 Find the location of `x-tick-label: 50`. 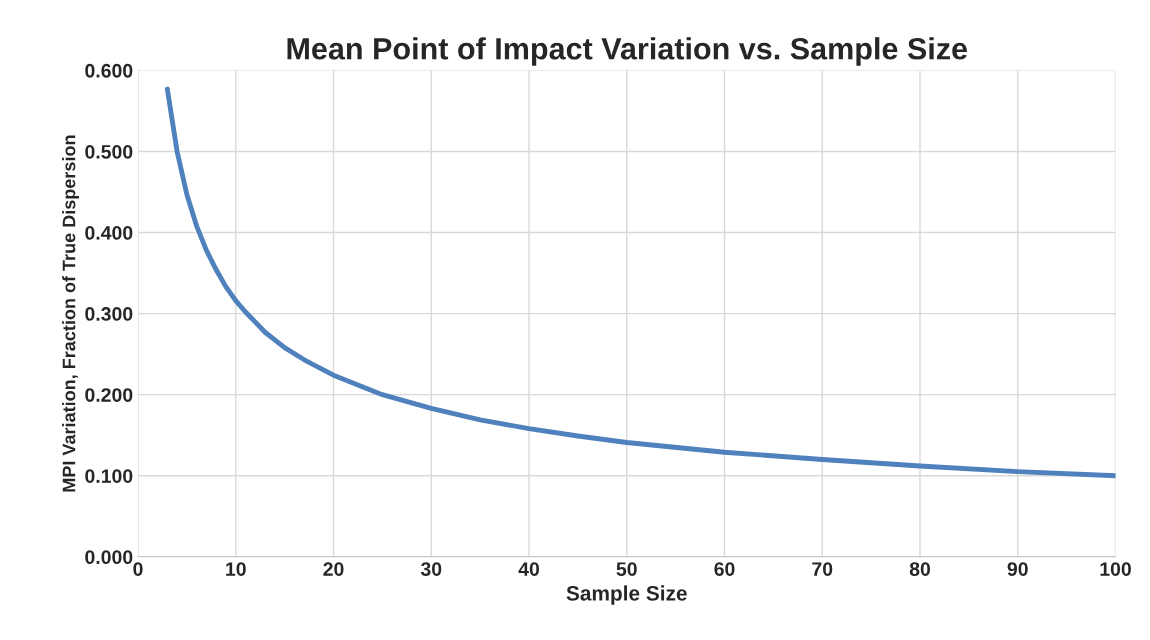

x-tick-label: 50 is located at coordinates (626, 569).